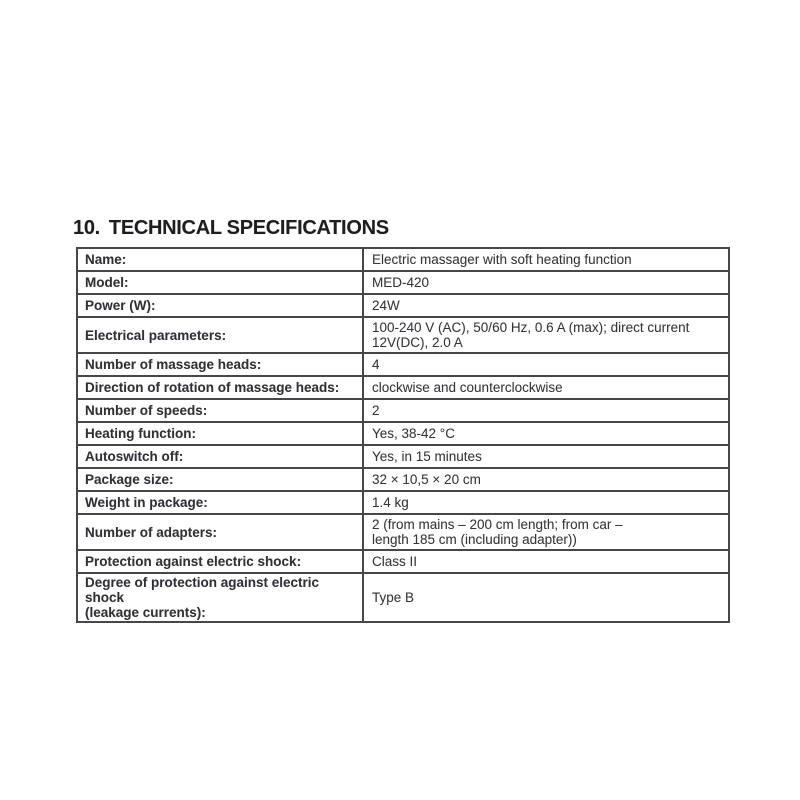 The height and width of the screenshot is (800, 800). What do you see at coordinates (546, 364) in the screenshot?
I see `spec-value: 4` at bounding box center [546, 364].